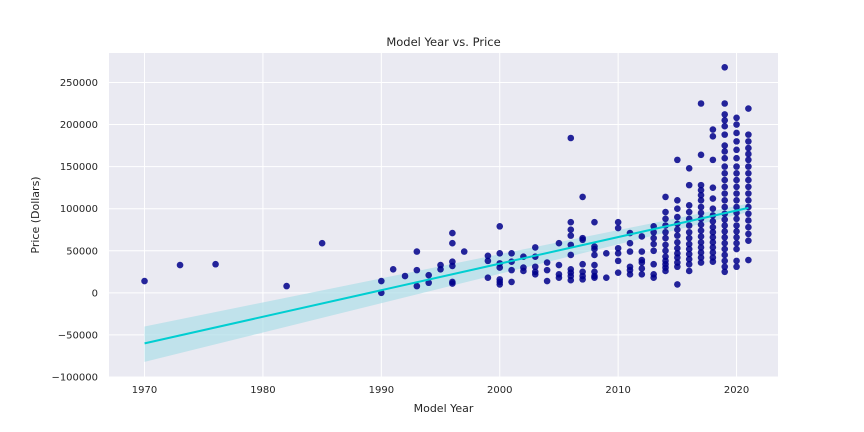  What do you see at coordinates (440, 390) in the screenshot?
I see `x-tick-labels: 1970 1980 1990 2000 2010 2020` at bounding box center [440, 390].